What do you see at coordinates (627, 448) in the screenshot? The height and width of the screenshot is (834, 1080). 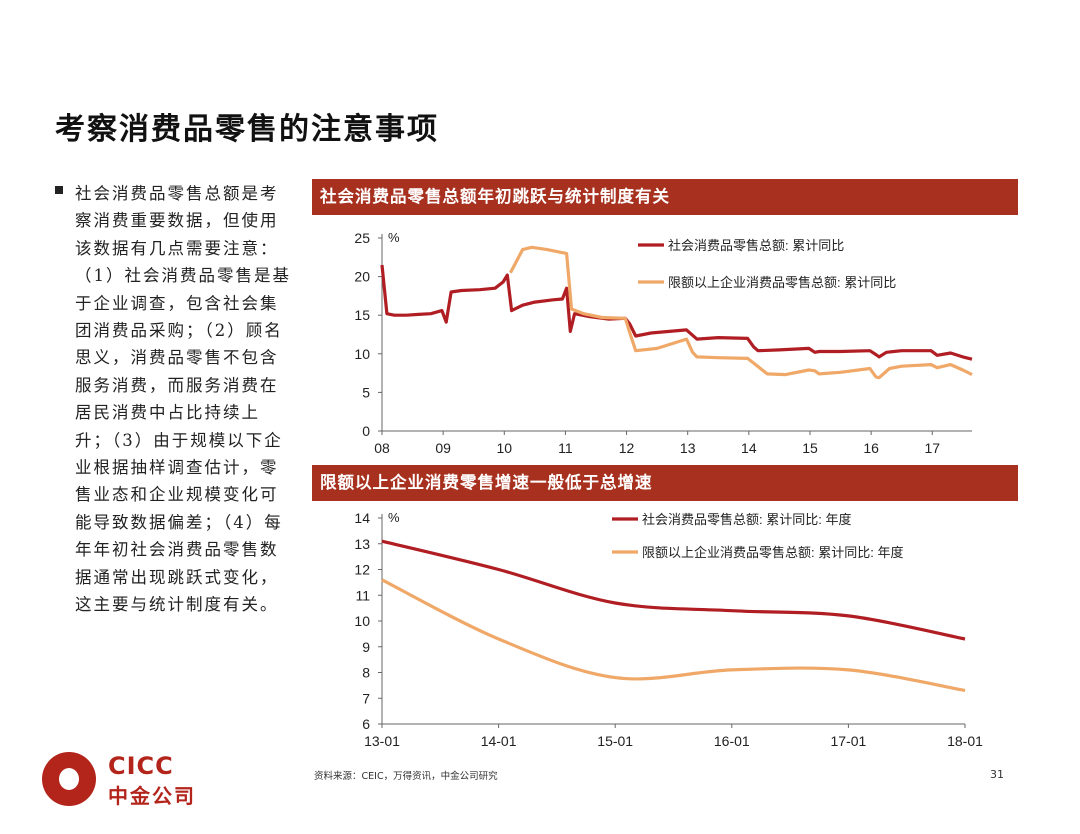 I see `x-tick-label: 12` at bounding box center [627, 448].